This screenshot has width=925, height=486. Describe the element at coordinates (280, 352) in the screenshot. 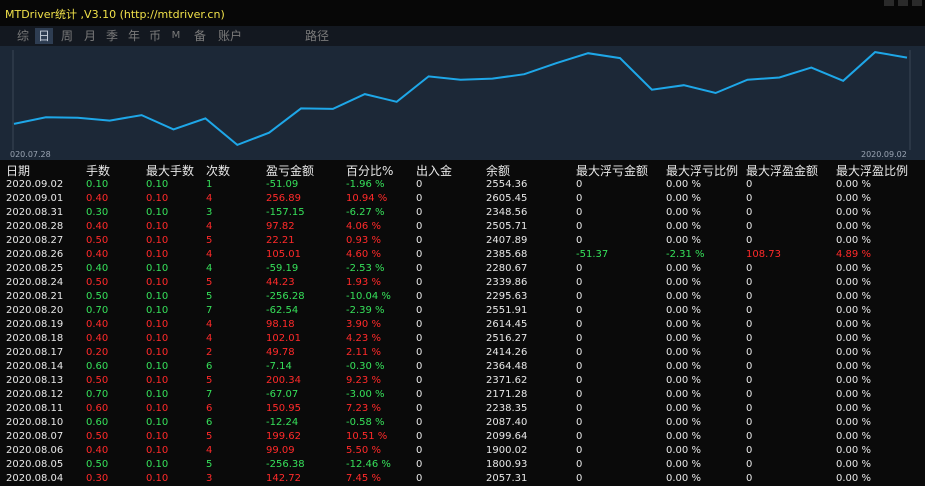

I see `pnl-cell: 49.78` at that location.